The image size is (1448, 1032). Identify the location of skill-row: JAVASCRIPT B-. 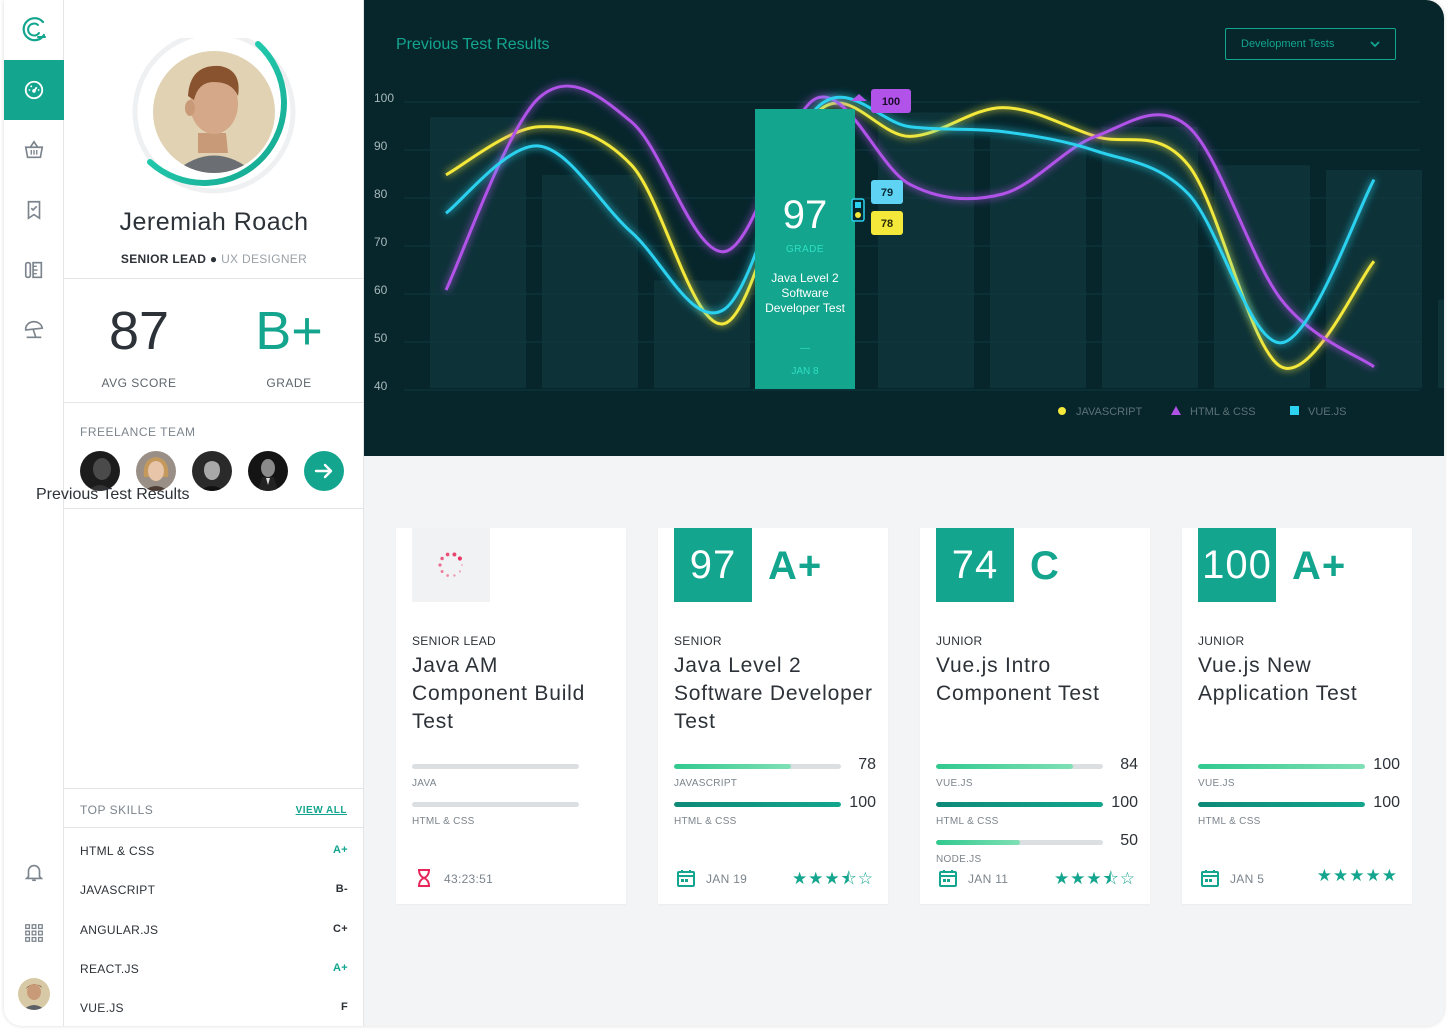
(214, 890).